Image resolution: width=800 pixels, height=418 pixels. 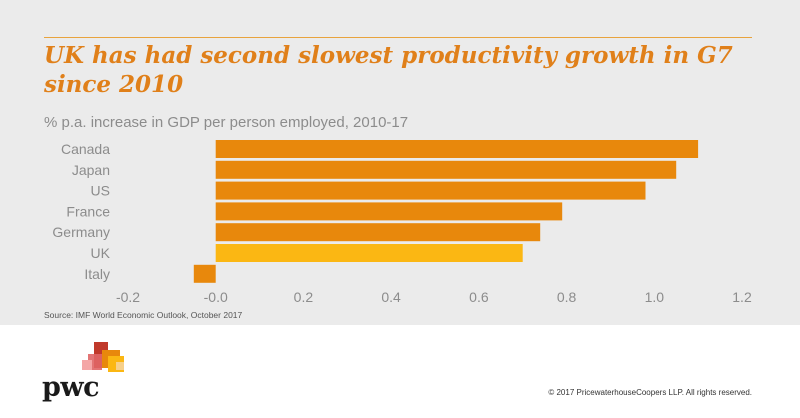 I want to click on x-tick-label: -0.2, so click(x=128, y=297).